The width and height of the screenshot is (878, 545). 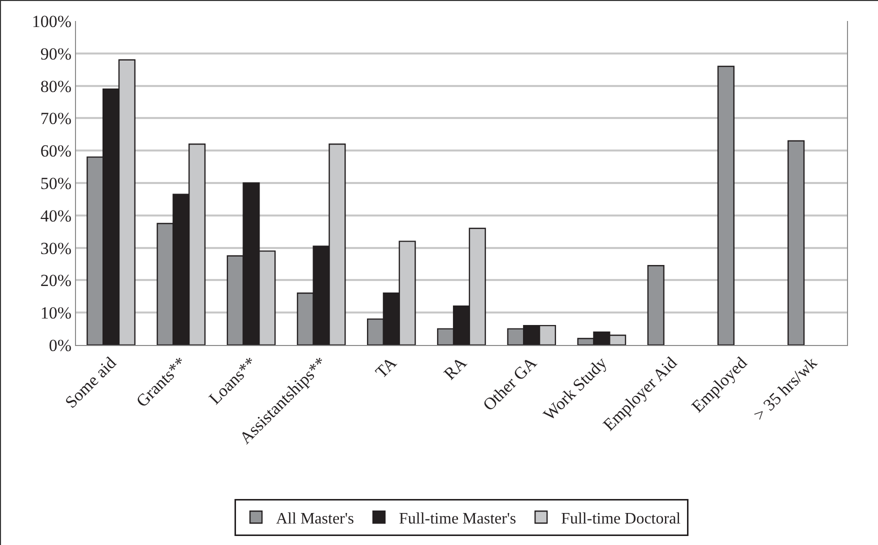 What do you see at coordinates (386, 367) in the screenshot?
I see `x-tick-label: TA` at bounding box center [386, 367].